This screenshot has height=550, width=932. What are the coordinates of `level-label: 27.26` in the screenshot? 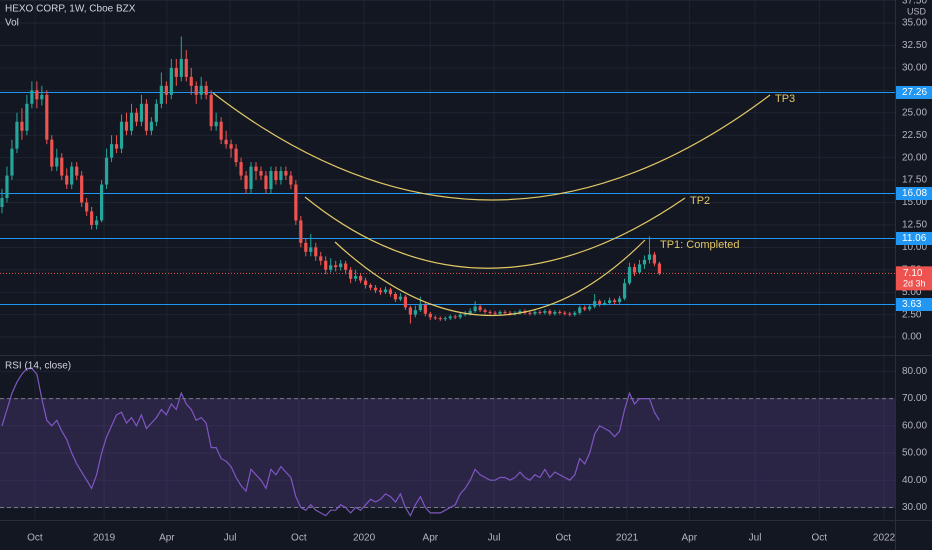 It's located at (914, 92).